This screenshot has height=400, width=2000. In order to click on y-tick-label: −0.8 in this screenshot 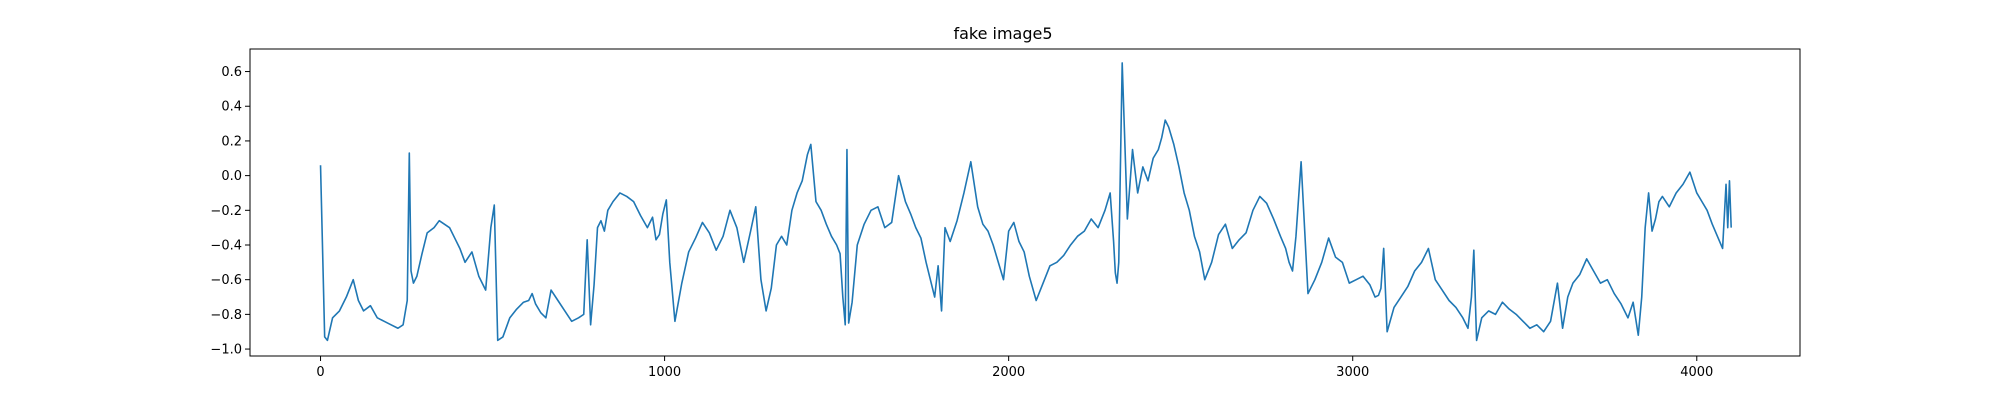, I will do `click(226, 315)`.